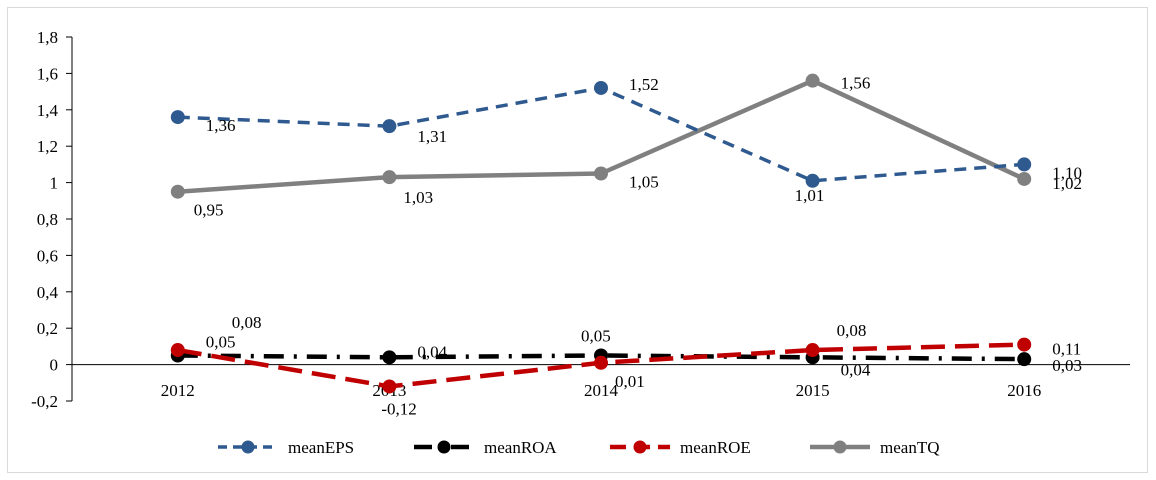  I want to click on data-label-meanEPS: 1,10, so click(1067, 172).